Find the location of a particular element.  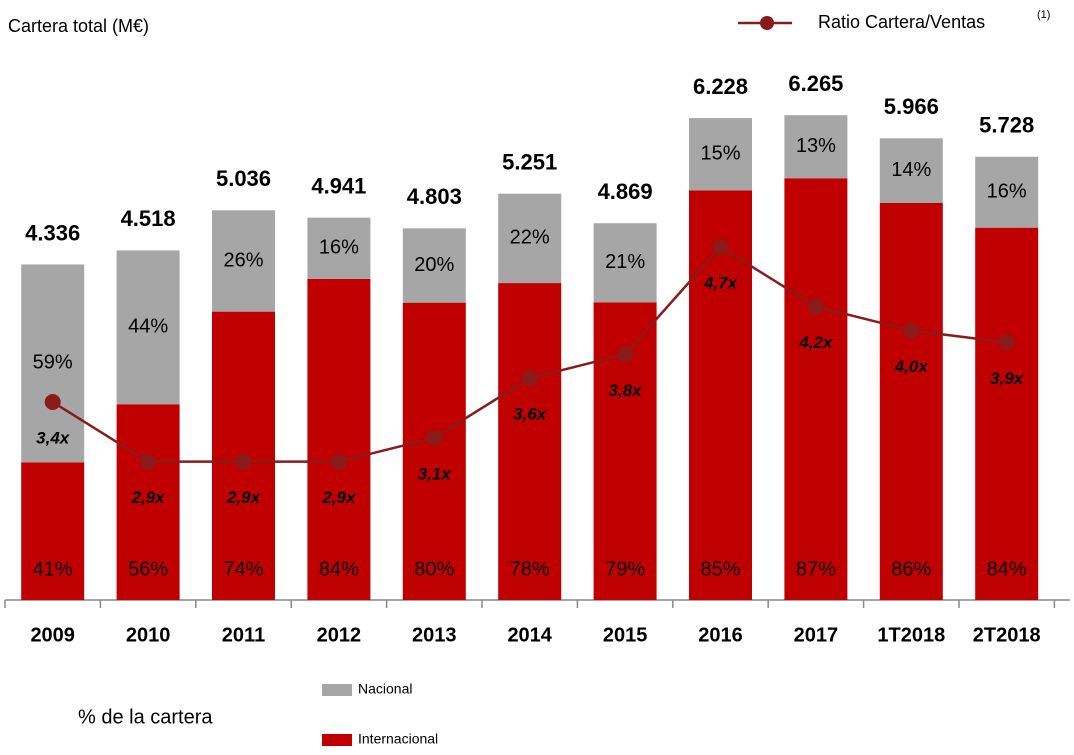

x-tick-label: 1T2018 is located at coordinates (911, 635).